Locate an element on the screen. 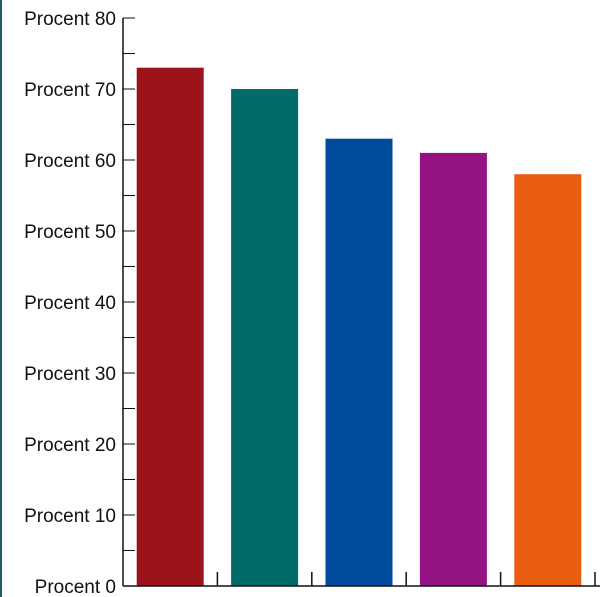 The image size is (600, 597). x-axis is located at coordinates (361, 579).